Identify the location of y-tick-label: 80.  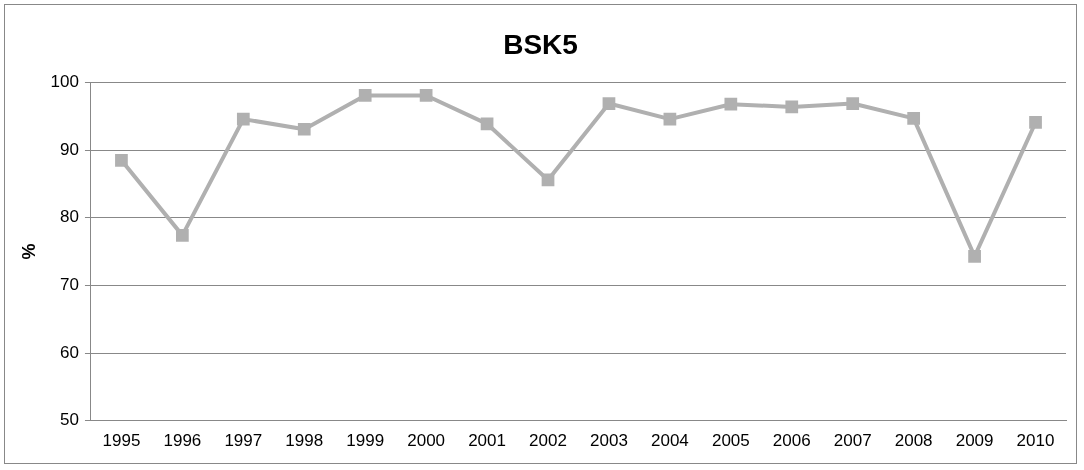
(69, 217).